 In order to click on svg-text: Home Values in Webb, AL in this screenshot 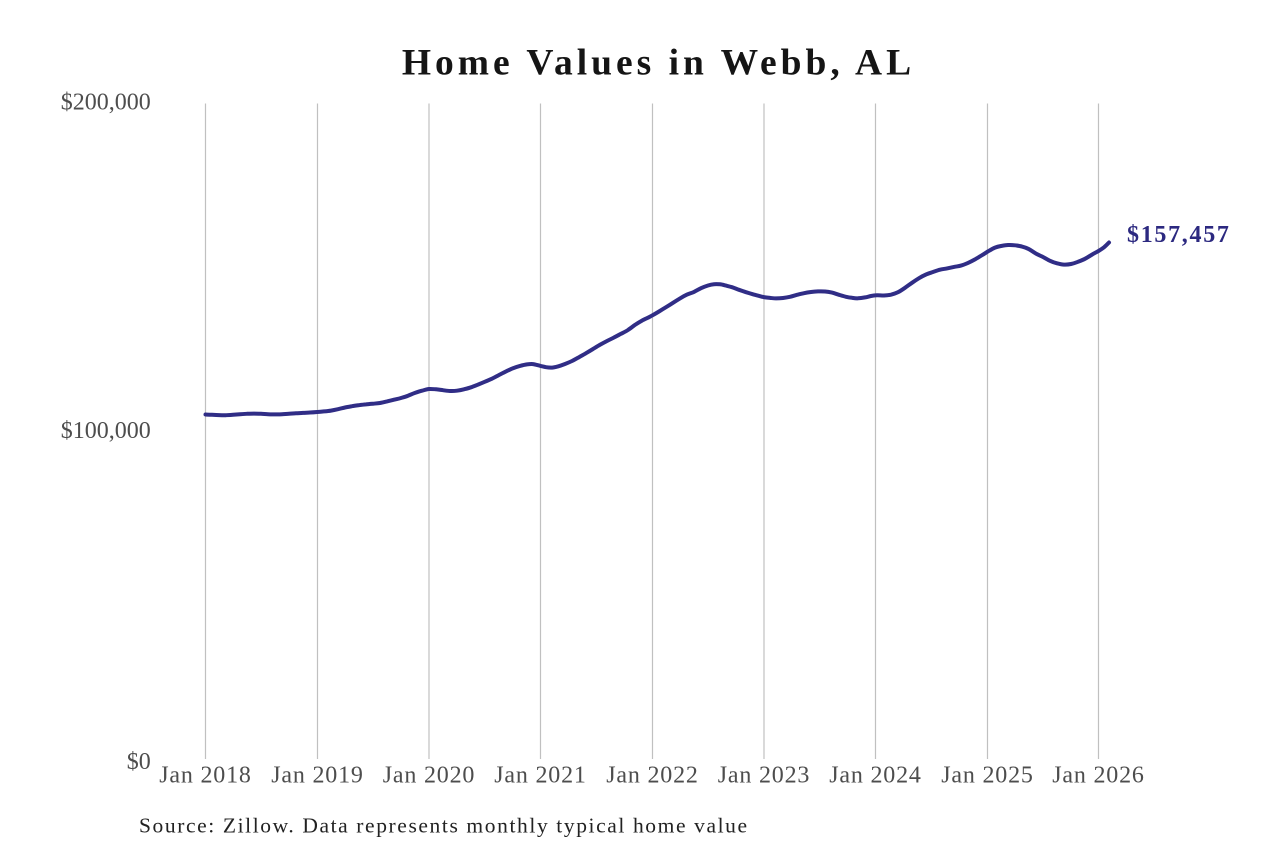, I will do `click(658, 63)`.